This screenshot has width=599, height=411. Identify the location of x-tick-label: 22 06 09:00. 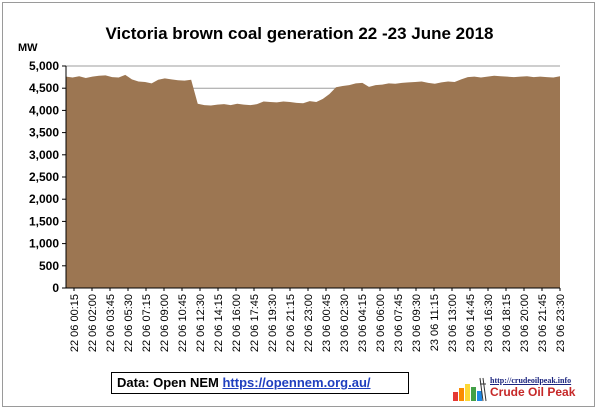
(165, 323).